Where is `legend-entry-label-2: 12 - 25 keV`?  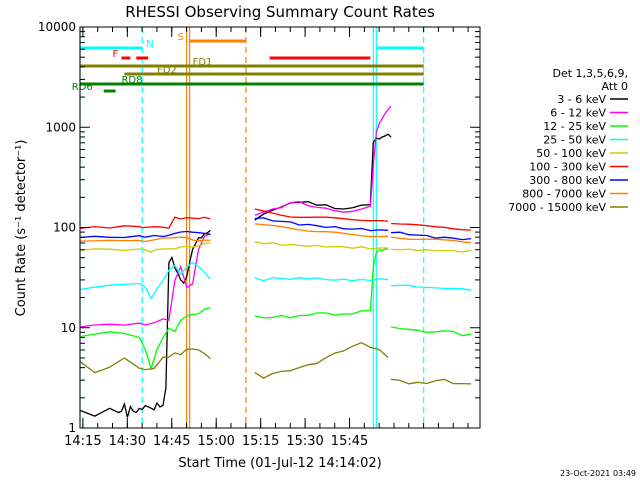
legend-entry-label-2: 12 - 25 keV is located at coordinates (574, 126).